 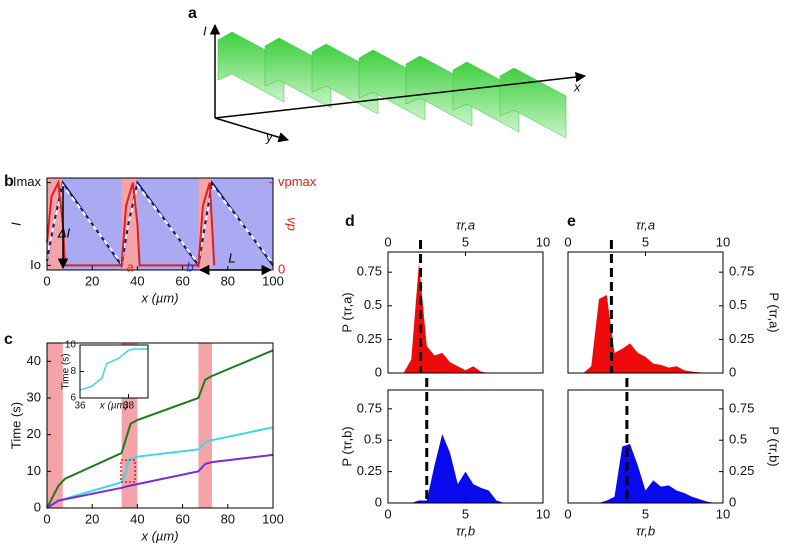 What do you see at coordinates (292, 224) in the screenshot?
I see `y2-axis-label: vp` at bounding box center [292, 224].